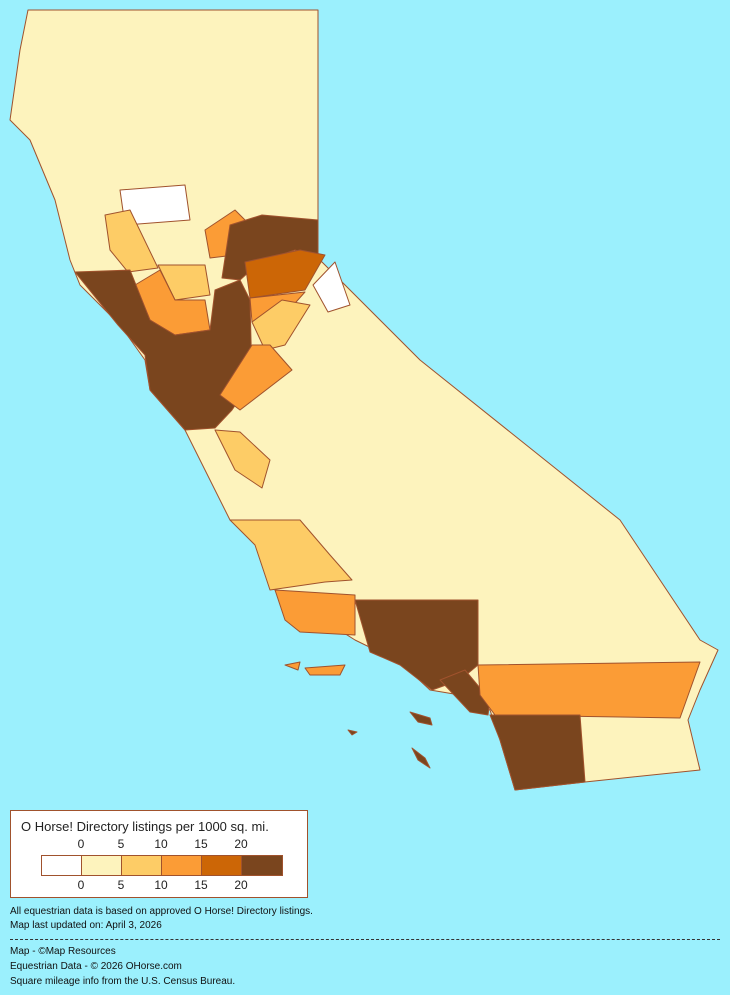 The width and height of the screenshot is (730, 995). What do you see at coordinates (331, 287) in the screenshot?
I see `county-white-alpine` at bounding box center [331, 287].